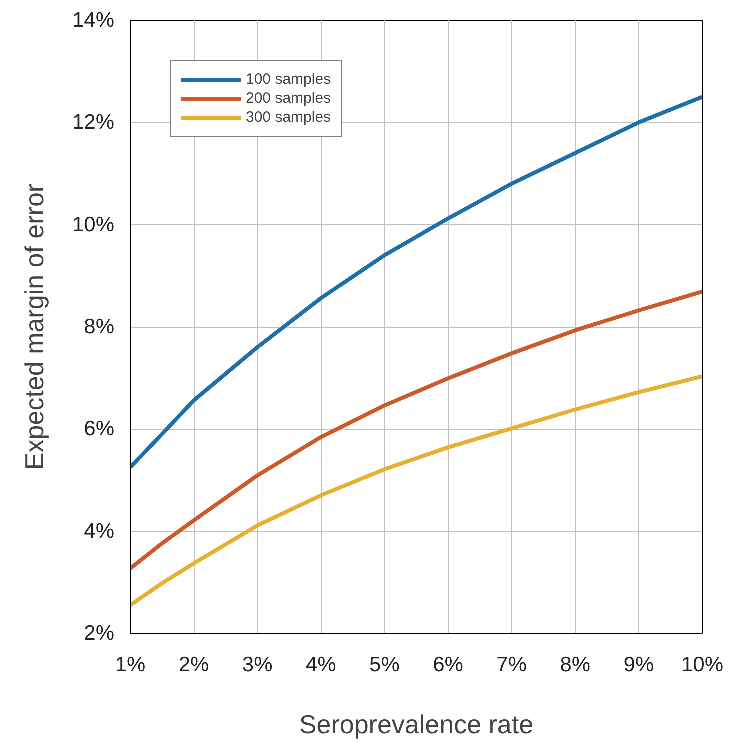 Image resolution: width=734 pixels, height=743 pixels. I want to click on y-tick-label: 12%, so click(93, 122).